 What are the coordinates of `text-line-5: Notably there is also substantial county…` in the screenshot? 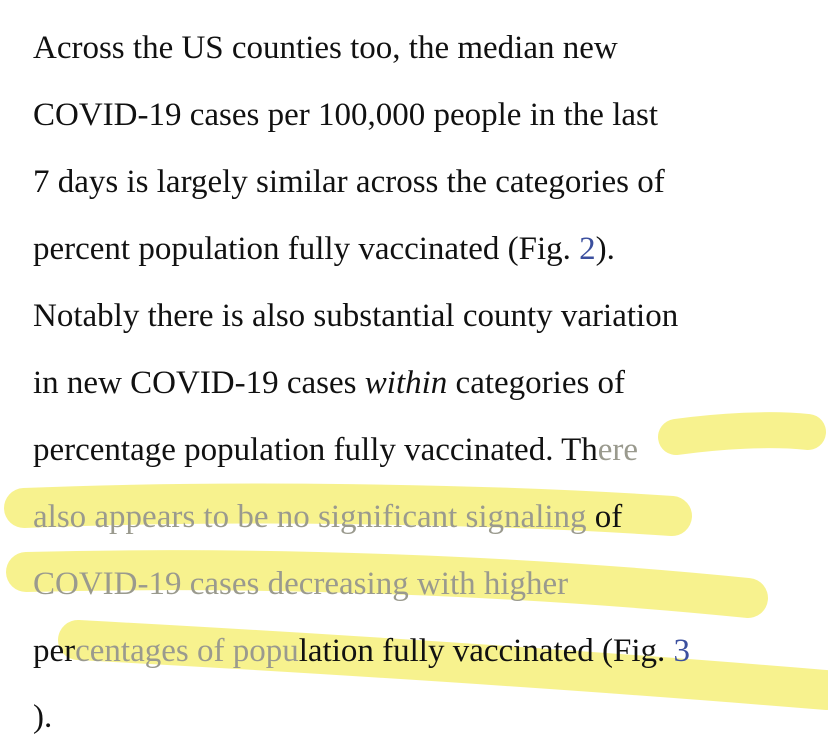 It's located at (355, 316).